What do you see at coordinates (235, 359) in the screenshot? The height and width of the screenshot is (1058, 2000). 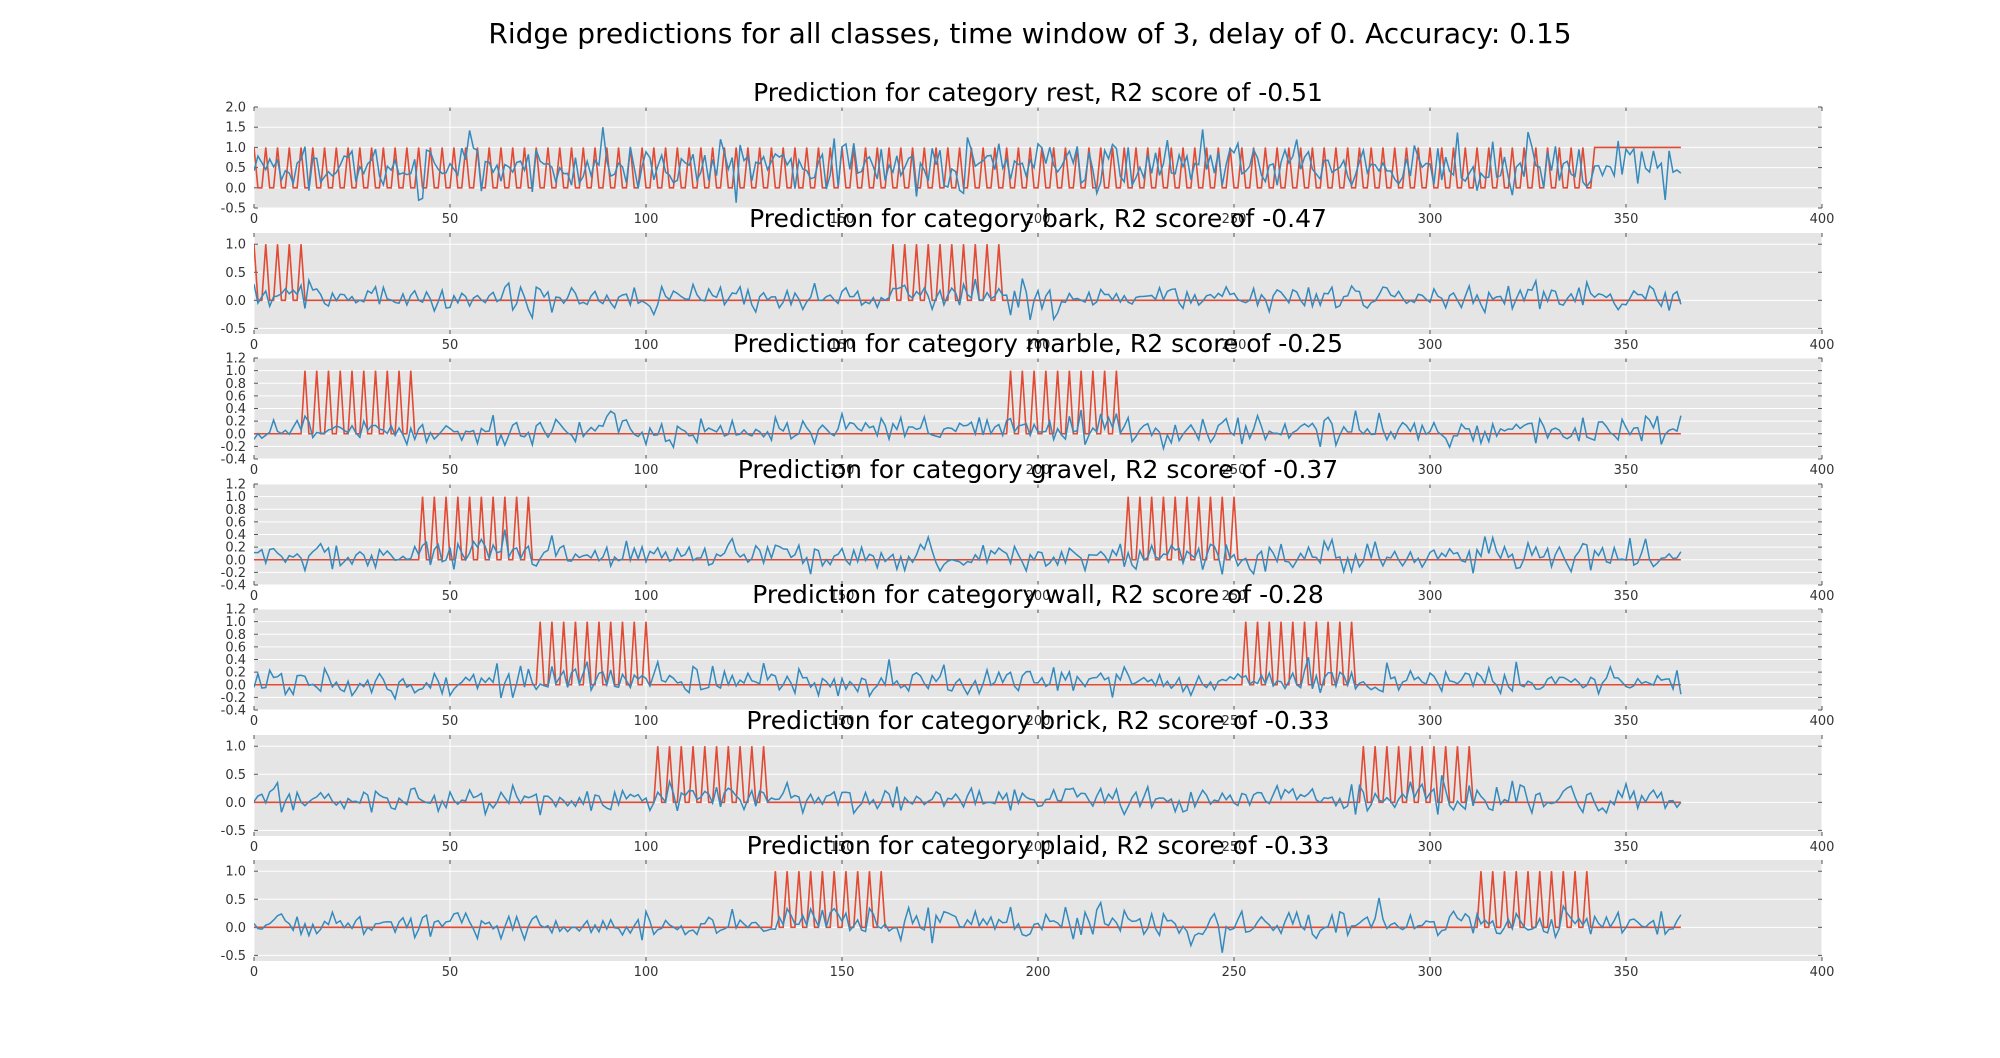 I see `y-tick-label: 1.2` at bounding box center [235, 359].